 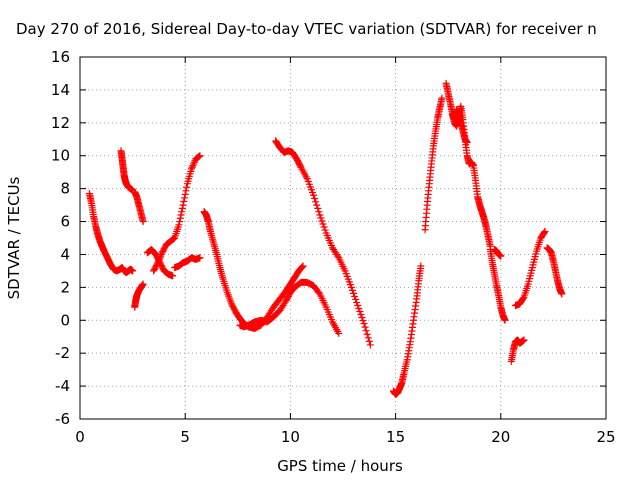 What do you see at coordinates (65, 320) in the screenshot?
I see `y-tick-label: 0` at bounding box center [65, 320].